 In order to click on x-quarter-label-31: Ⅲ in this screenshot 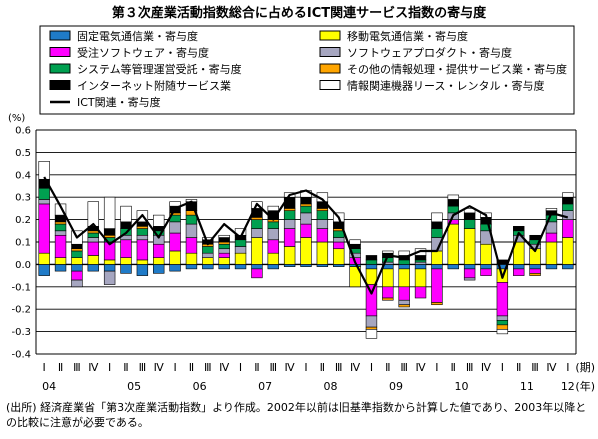, I will do `click(535, 367)`.